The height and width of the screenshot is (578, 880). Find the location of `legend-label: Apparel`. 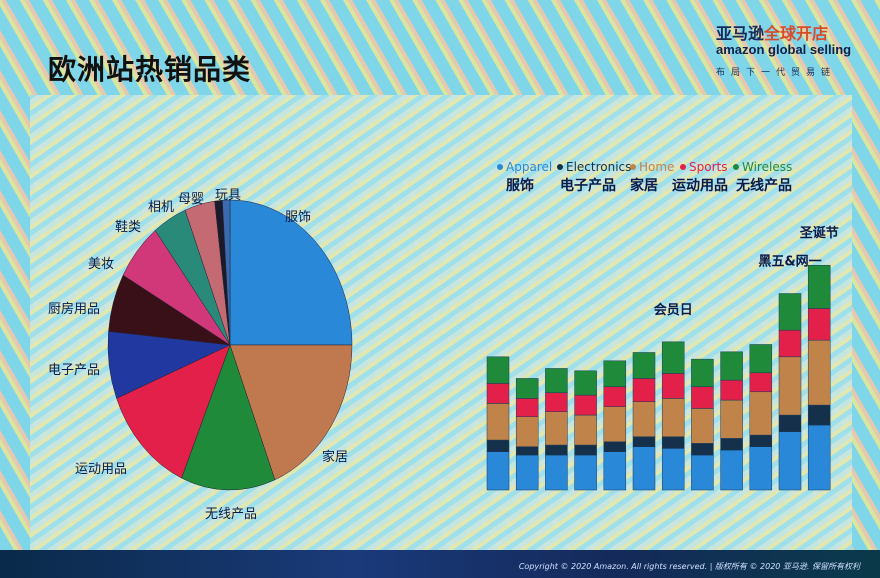

legend-label: Apparel is located at coordinates (529, 167).